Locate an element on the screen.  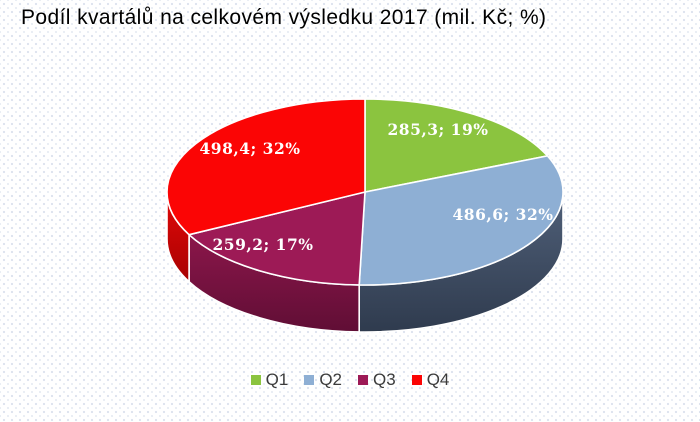
legend-swatch-q3-icon is located at coordinates (363, 380).